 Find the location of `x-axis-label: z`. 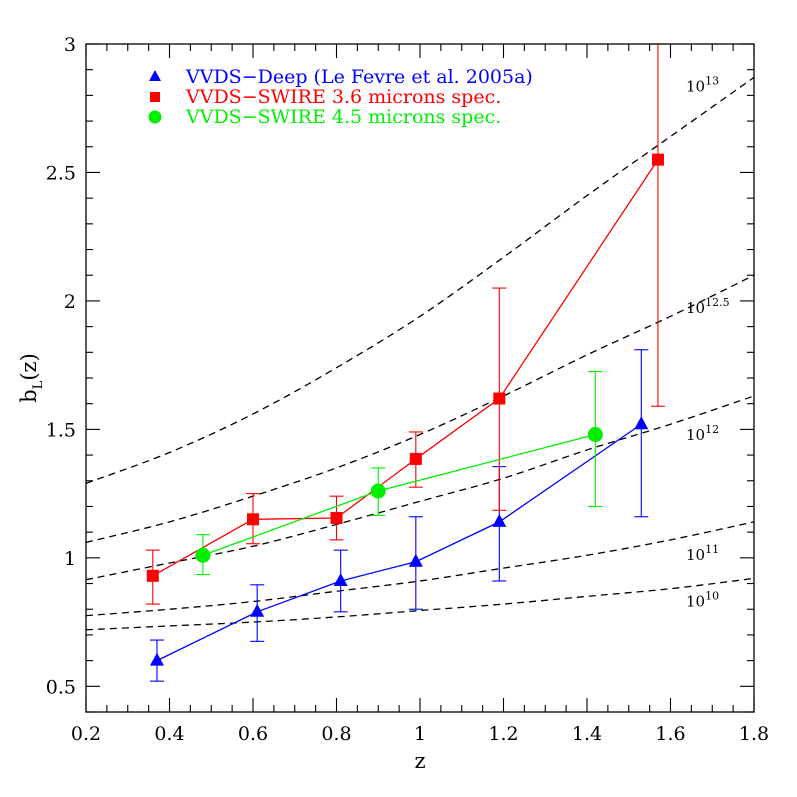

x-axis-label: z is located at coordinates (419, 761).